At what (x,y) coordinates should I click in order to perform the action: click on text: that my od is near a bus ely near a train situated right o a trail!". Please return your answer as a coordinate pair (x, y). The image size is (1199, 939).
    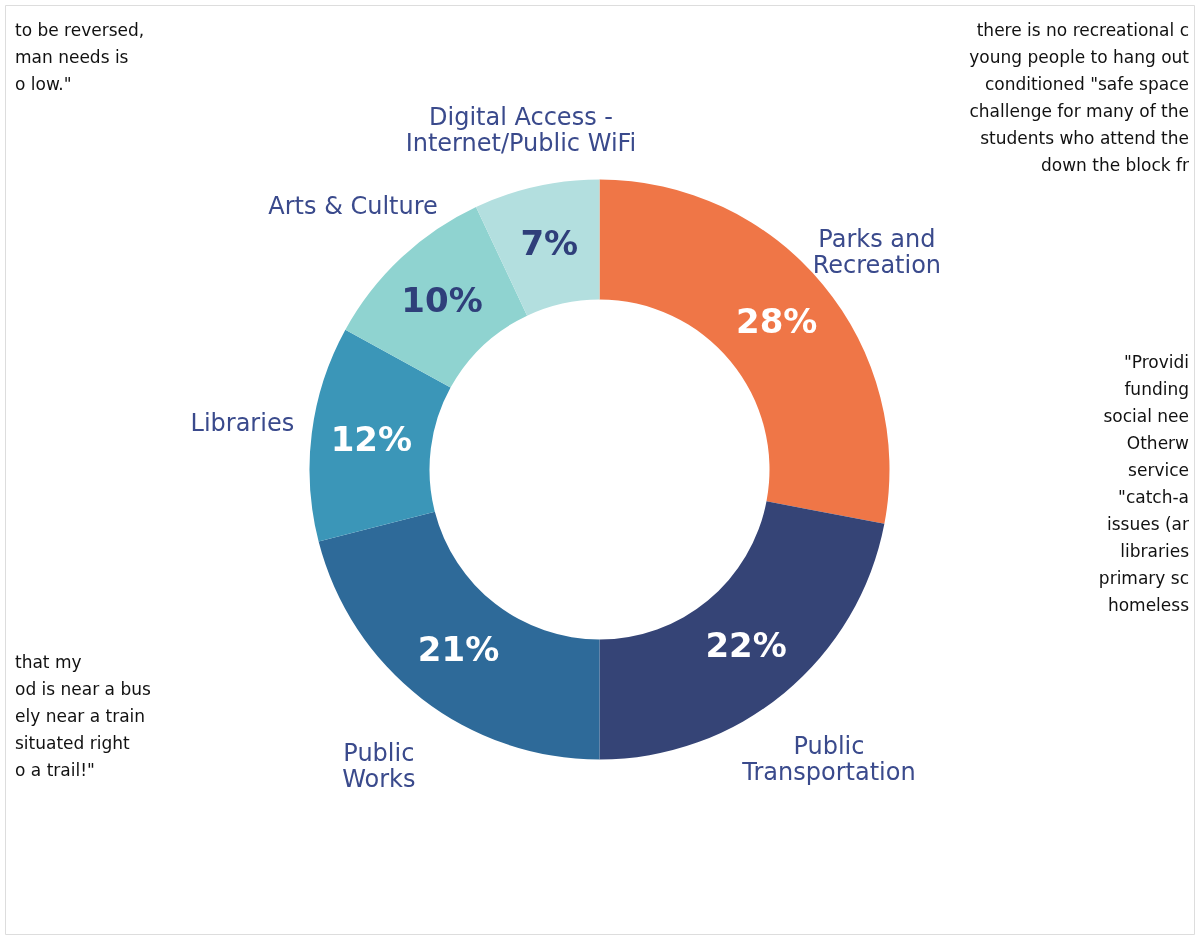
    Looking at the image, I should click on (83, 716).